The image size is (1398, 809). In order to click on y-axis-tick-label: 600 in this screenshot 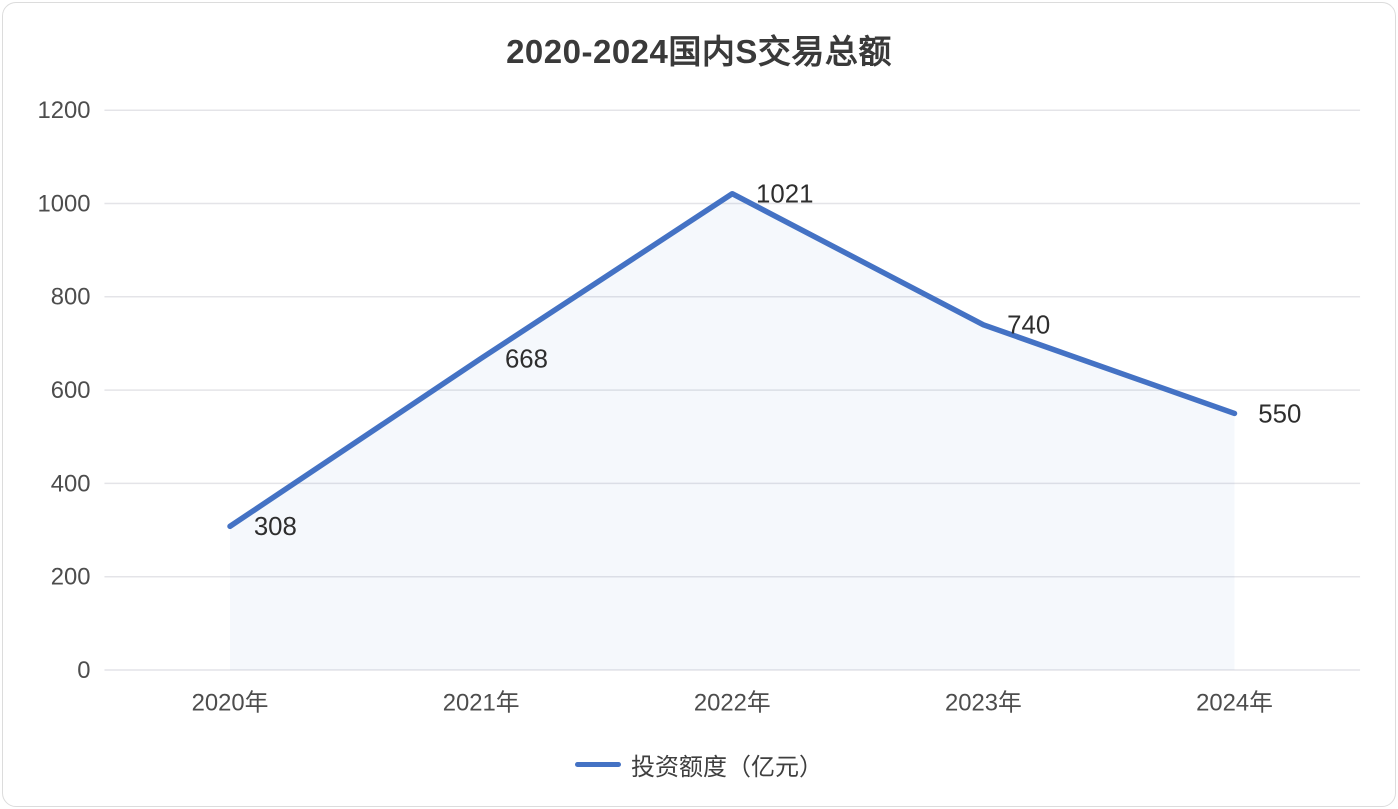, I will do `click(71, 390)`.